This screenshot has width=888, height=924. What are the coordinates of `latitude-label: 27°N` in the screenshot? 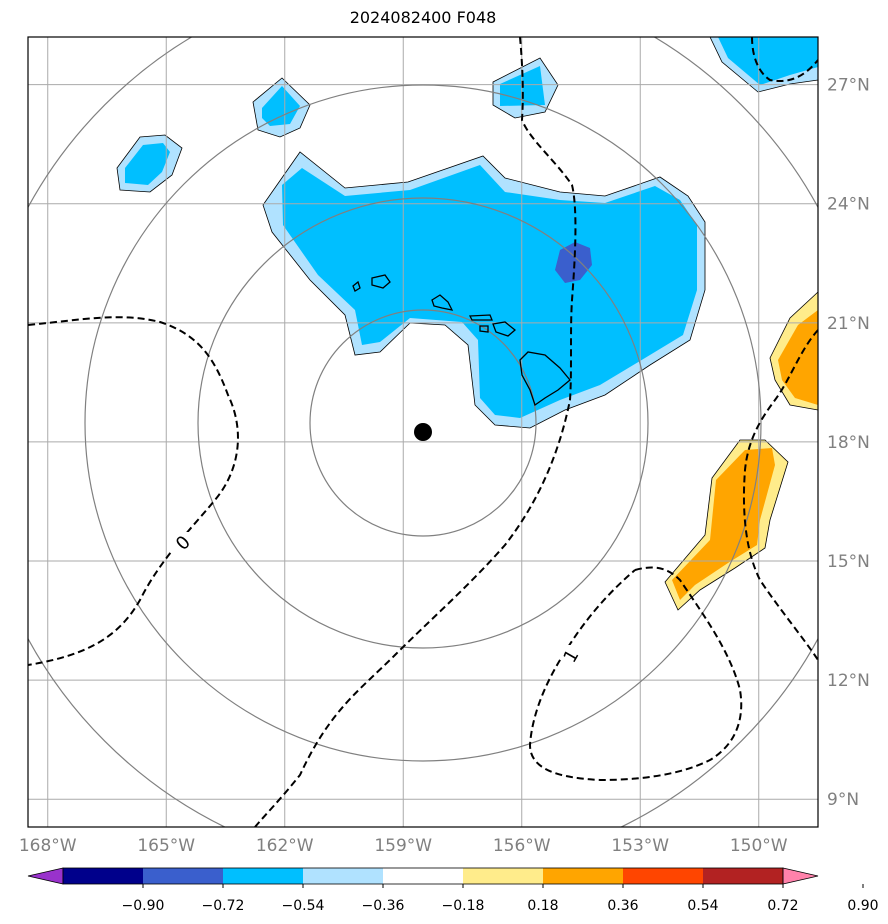 It's located at (848, 86).